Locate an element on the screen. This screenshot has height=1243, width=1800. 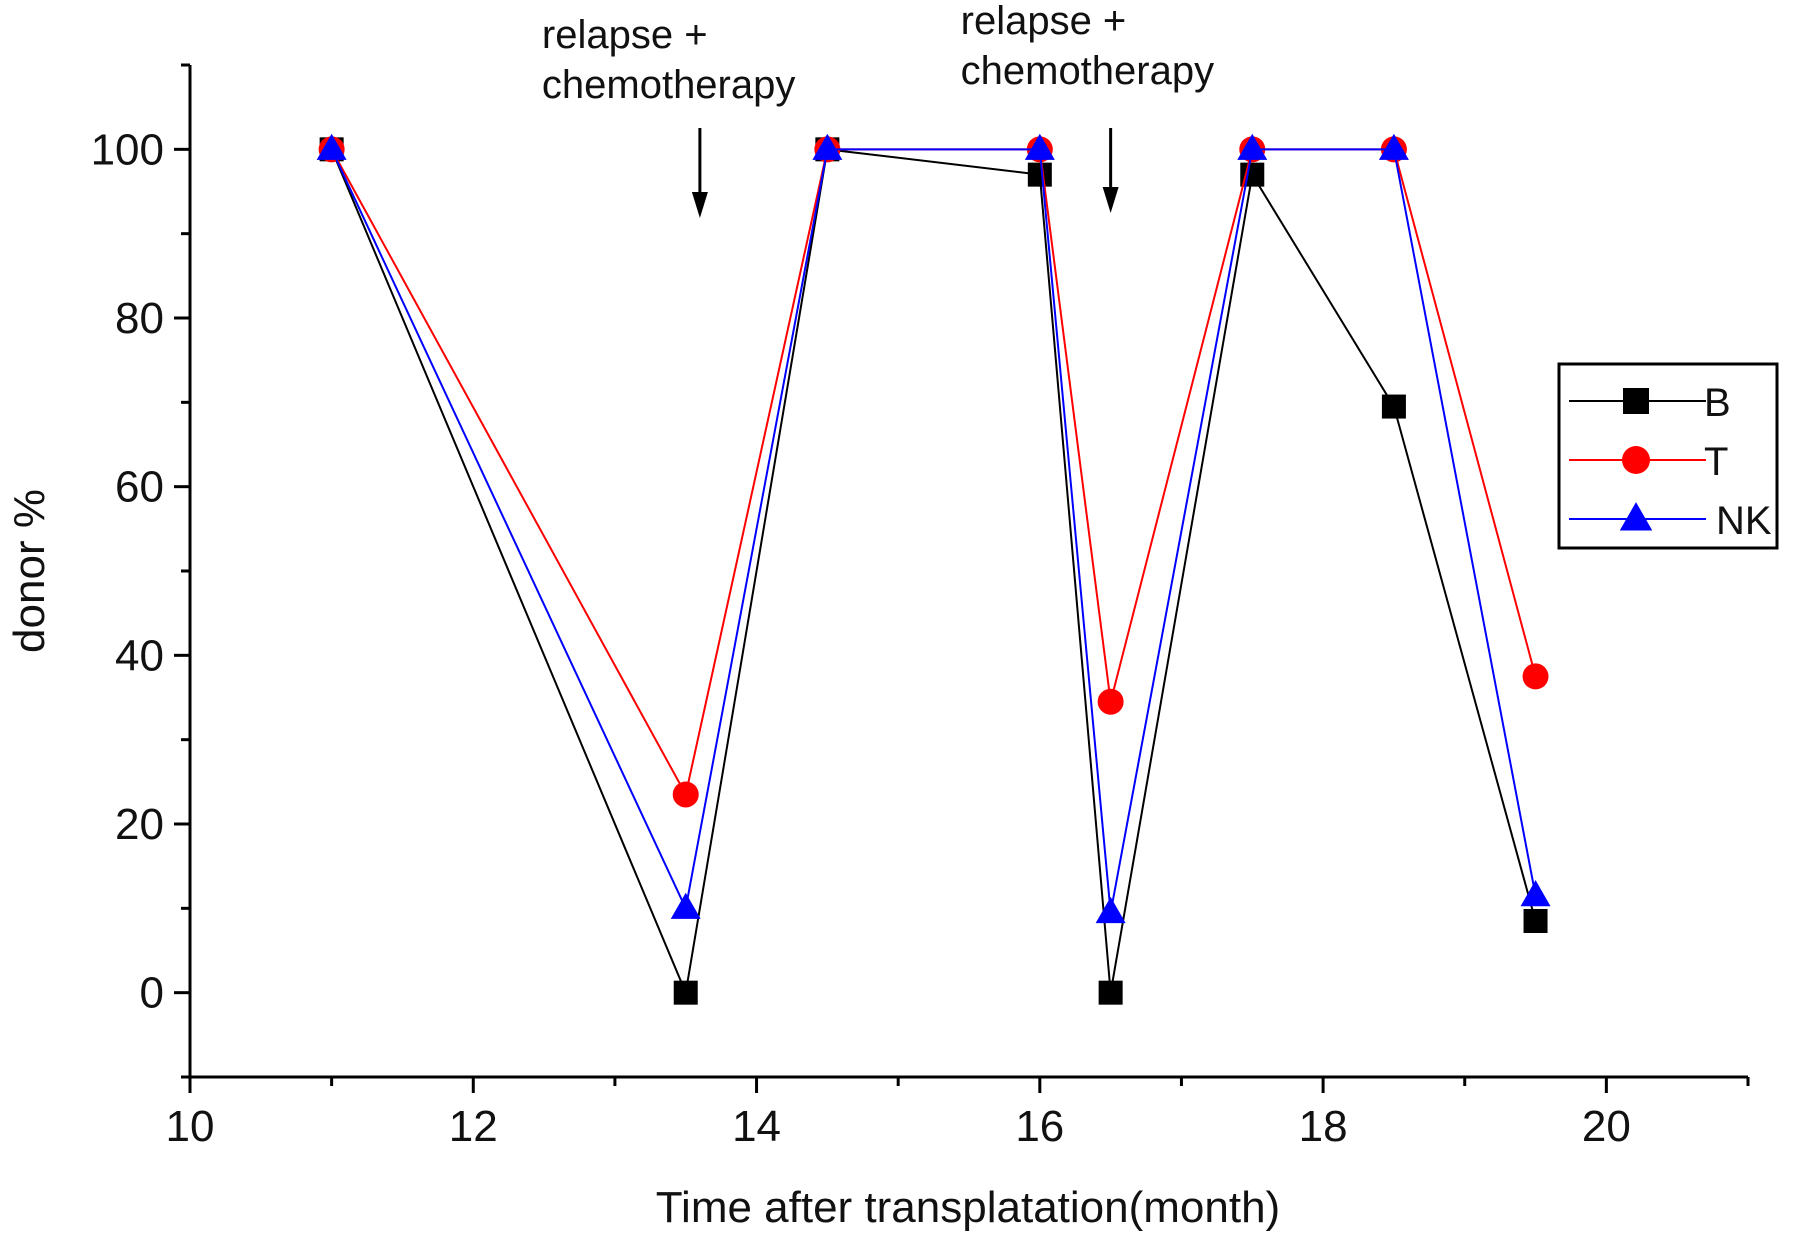
x-tick-label: 10 is located at coordinates (190, 1126).